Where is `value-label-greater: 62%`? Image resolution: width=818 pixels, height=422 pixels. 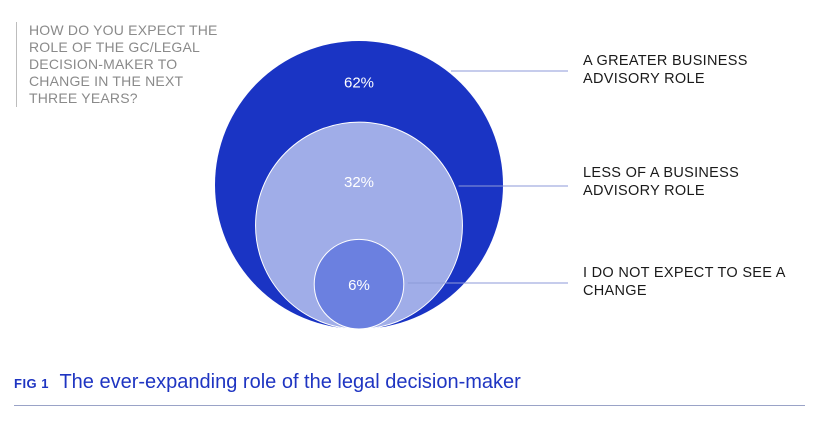 value-label-greater: 62% is located at coordinates (359, 83).